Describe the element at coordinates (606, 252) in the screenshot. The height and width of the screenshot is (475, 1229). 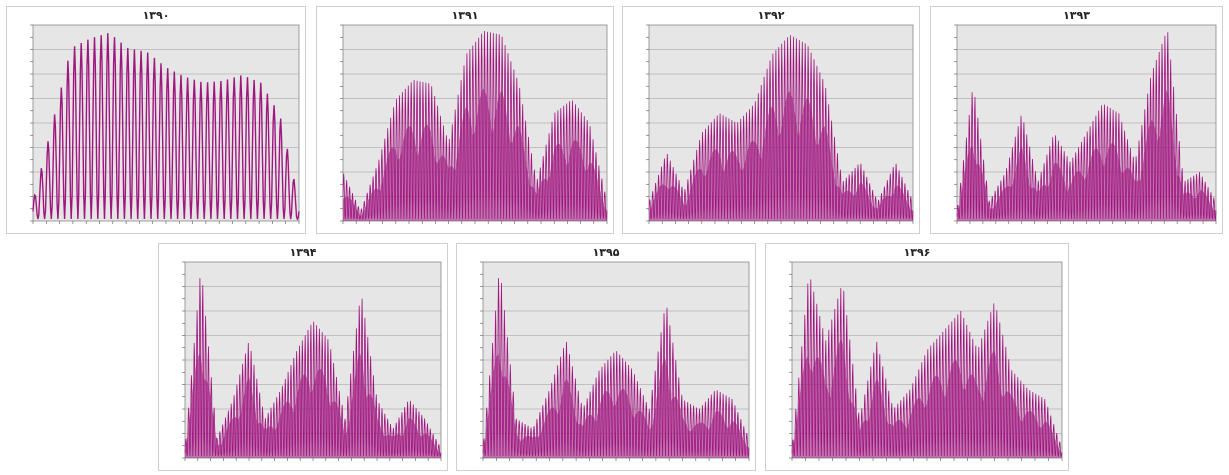
I see `chart-title: ۱۳۹۵` at that location.